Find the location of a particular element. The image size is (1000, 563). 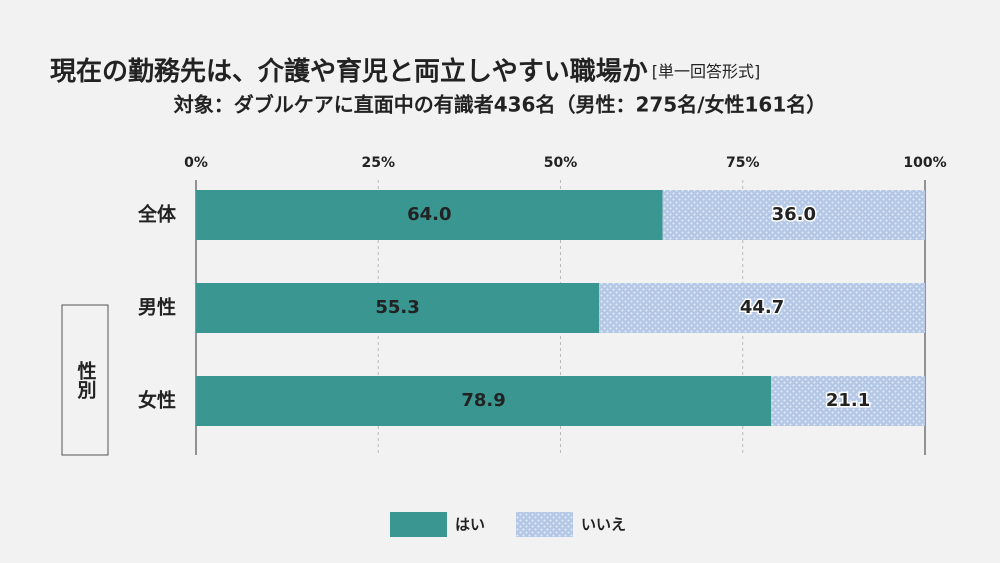

title-note: [単一回答形式] is located at coordinates (706, 71).